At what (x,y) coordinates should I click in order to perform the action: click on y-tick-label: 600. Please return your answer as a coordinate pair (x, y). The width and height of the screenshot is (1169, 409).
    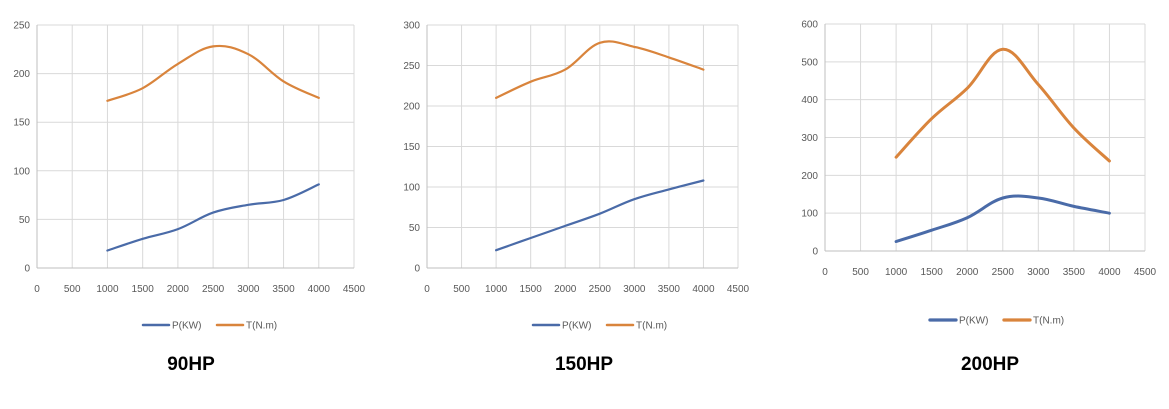
    Looking at the image, I should click on (809, 25).